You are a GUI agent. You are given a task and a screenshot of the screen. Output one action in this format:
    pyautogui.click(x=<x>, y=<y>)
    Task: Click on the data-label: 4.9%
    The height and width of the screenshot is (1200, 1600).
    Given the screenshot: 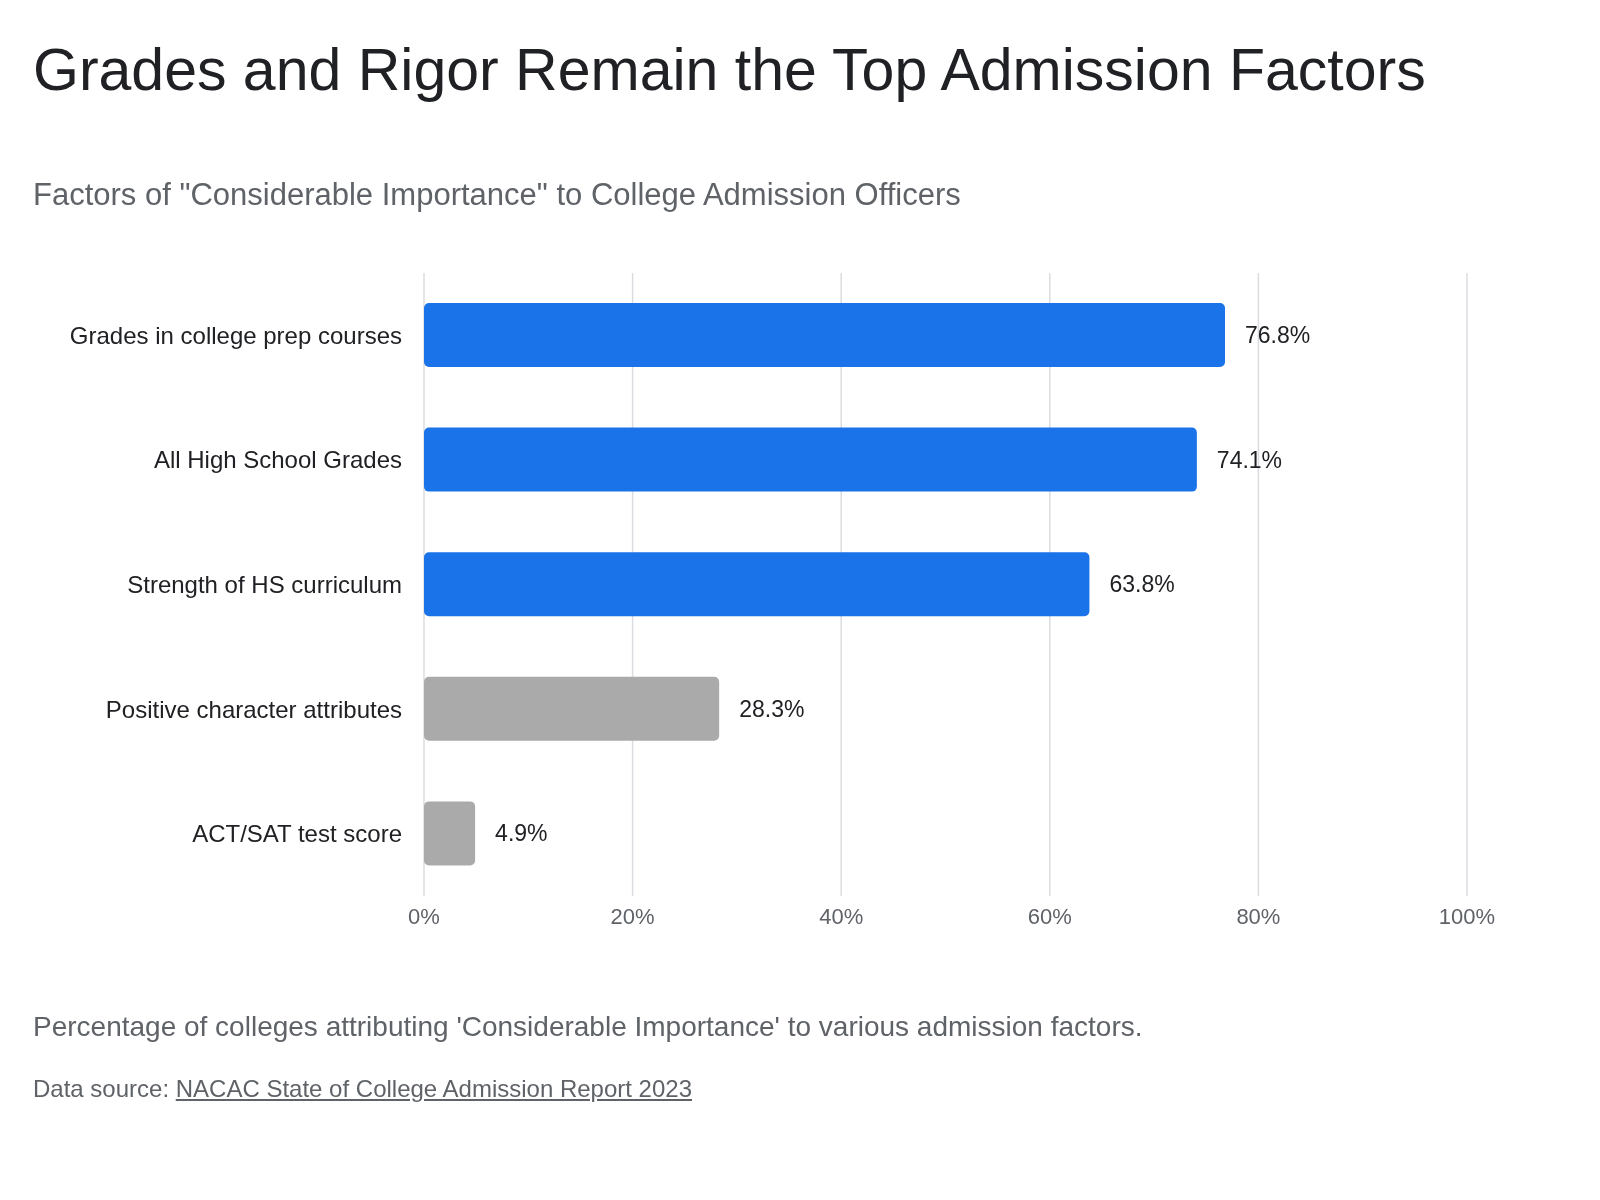 What is the action you would take?
    pyautogui.click(x=521, y=833)
    